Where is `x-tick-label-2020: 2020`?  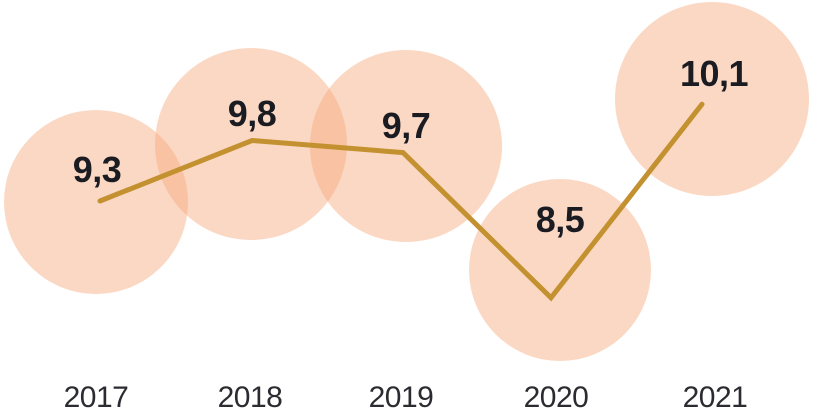
x-tick-label-2020: 2020 is located at coordinates (556, 397).